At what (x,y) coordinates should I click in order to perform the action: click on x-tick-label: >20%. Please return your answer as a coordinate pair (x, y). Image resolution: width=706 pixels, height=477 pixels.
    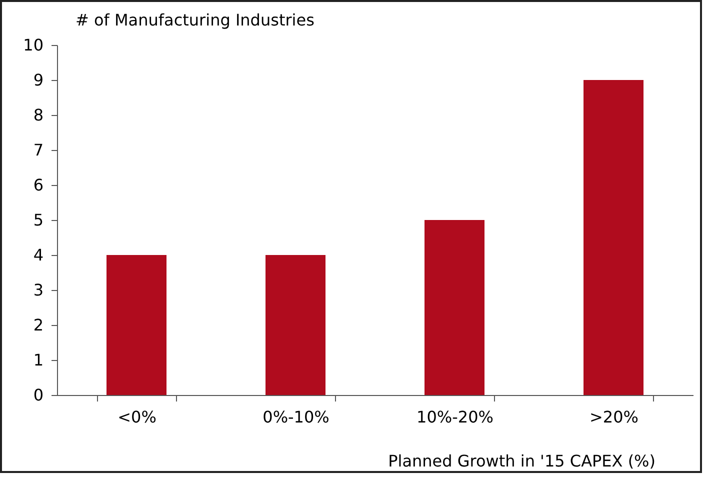
    Looking at the image, I should click on (614, 417).